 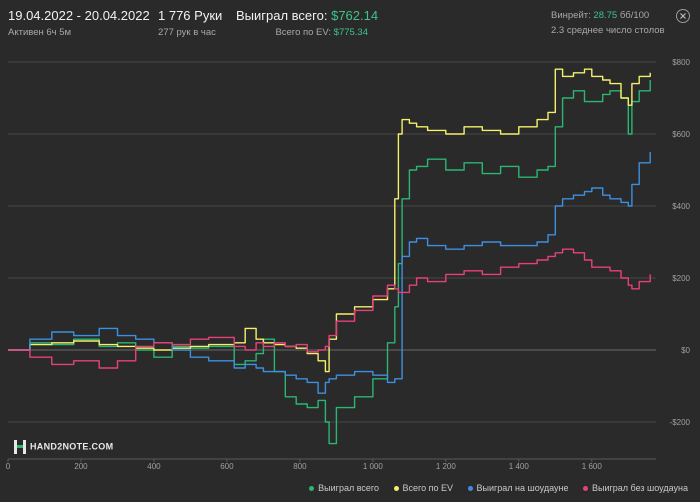 What do you see at coordinates (187, 32) in the screenshot?
I see `hands-per-hour: 277 рук в час` at bounding box center [187, 32].